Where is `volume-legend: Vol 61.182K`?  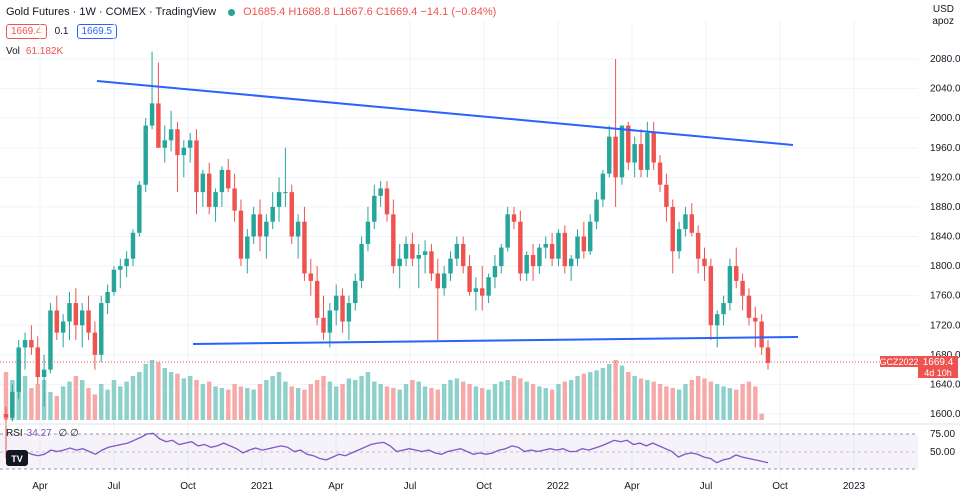 volume-legend: Vol 61.182K is located at coordinates (34, 51).